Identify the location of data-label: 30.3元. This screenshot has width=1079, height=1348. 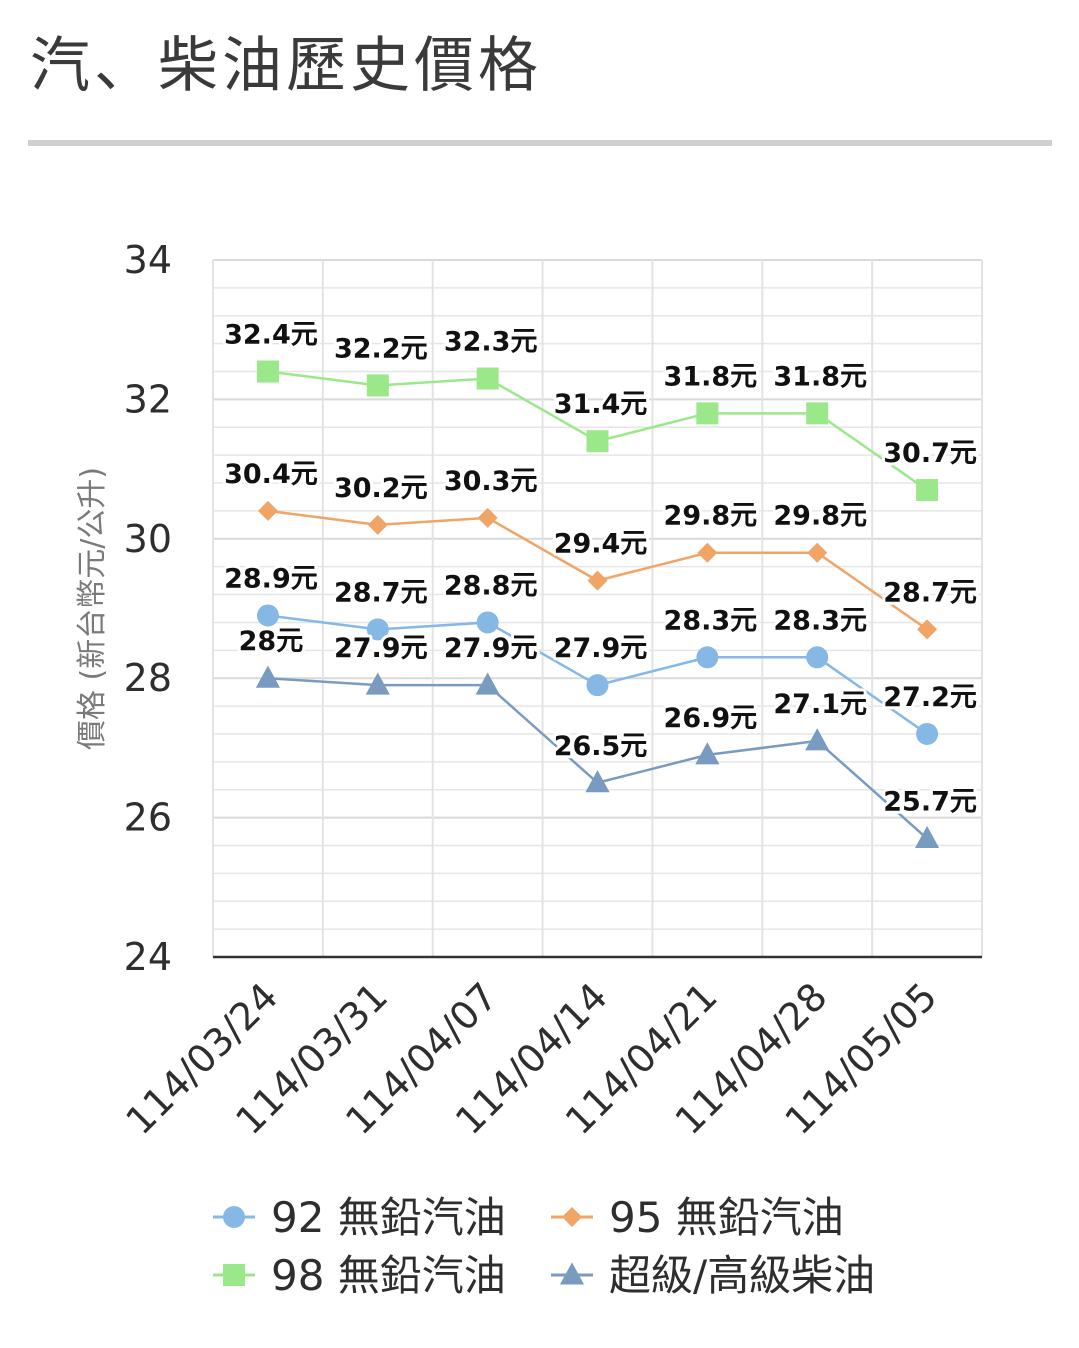
(491, 481).